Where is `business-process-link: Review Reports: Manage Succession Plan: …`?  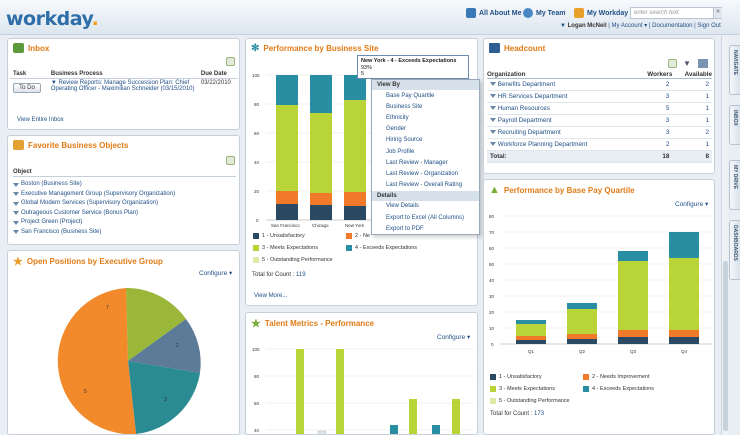
business-process-link: Review Reports: Manage Succession Plan: … is located at coordinates (122, 86).